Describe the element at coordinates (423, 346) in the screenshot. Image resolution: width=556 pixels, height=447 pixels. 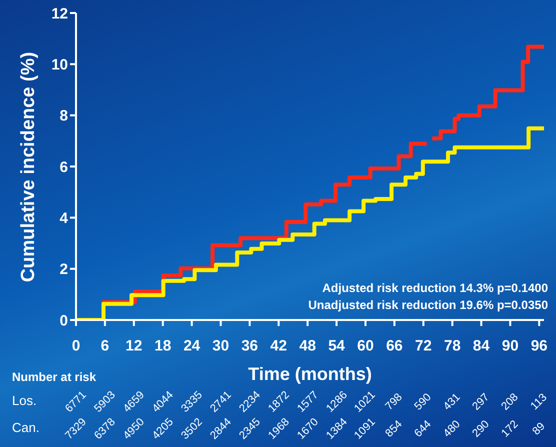
I see `x-tick-label: 72` at that location.